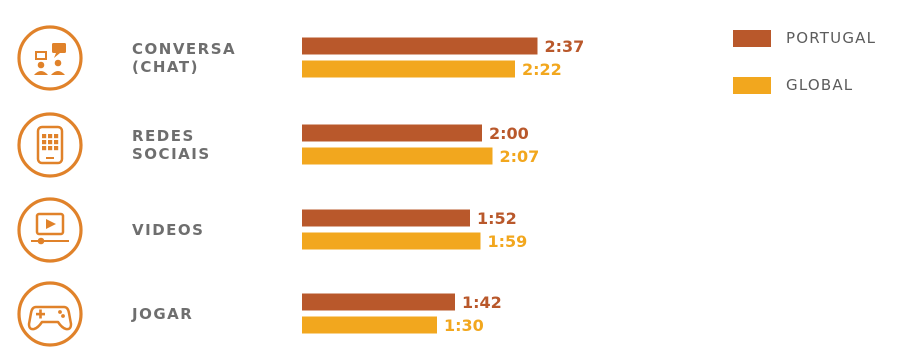  Describe the element at coordinates (752, 85) in the screenshot. I see `legend-swatch-global` at that location.